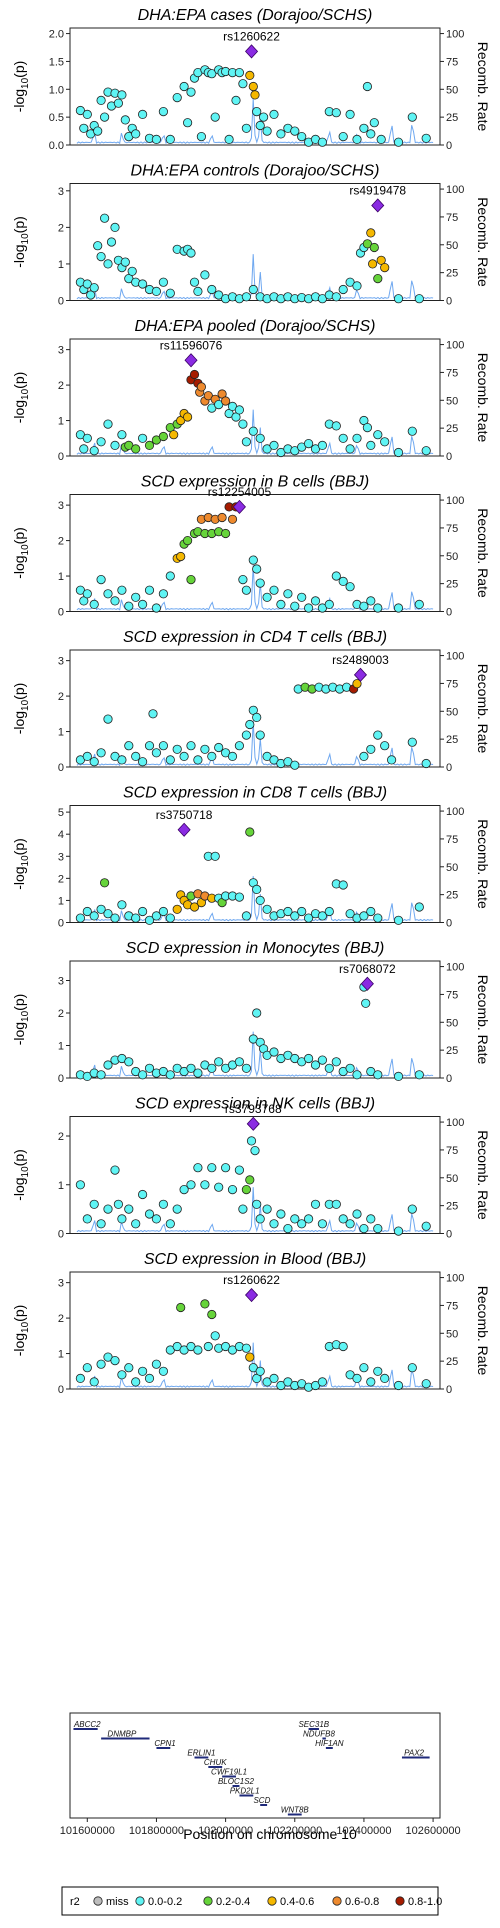 Image resolution: width=500 pixels, height=1928 pixels. Describe the element at coordinates (425, 1902) in the screenshot. I see `legend-label: 0.8-1.0` at that location.